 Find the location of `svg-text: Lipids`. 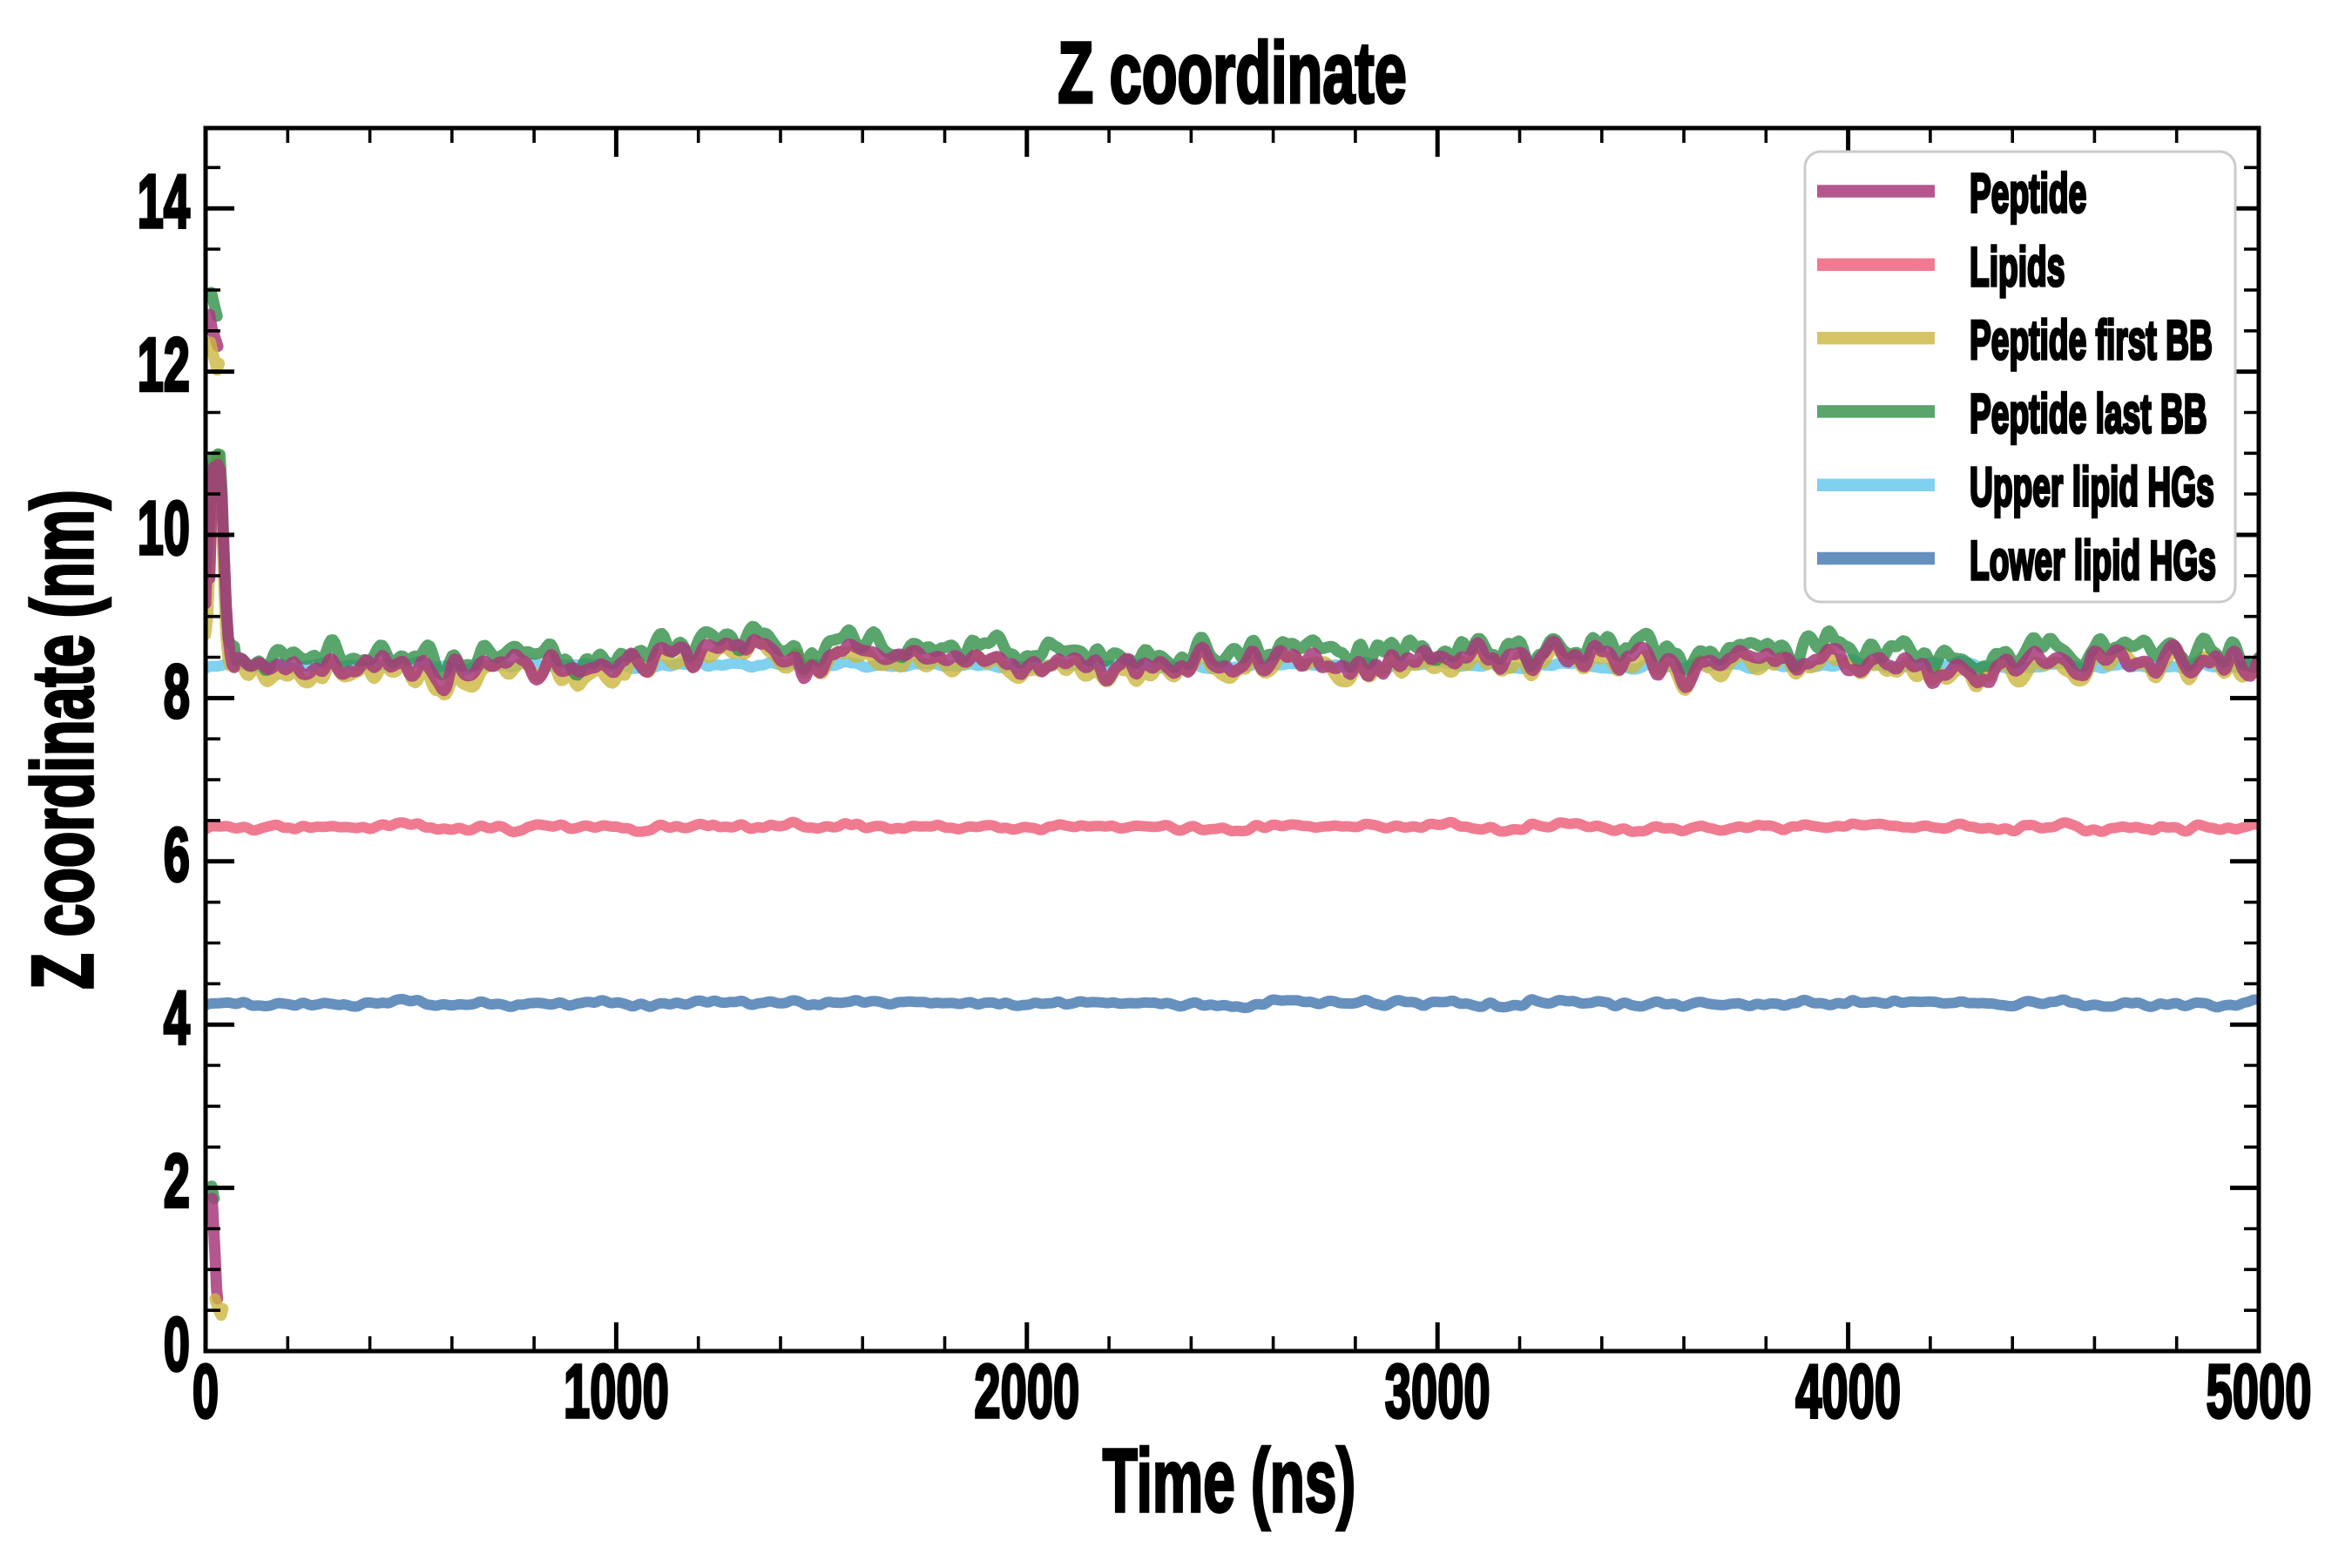

svg-text: Lipids is located at coordinates (2017, 267).